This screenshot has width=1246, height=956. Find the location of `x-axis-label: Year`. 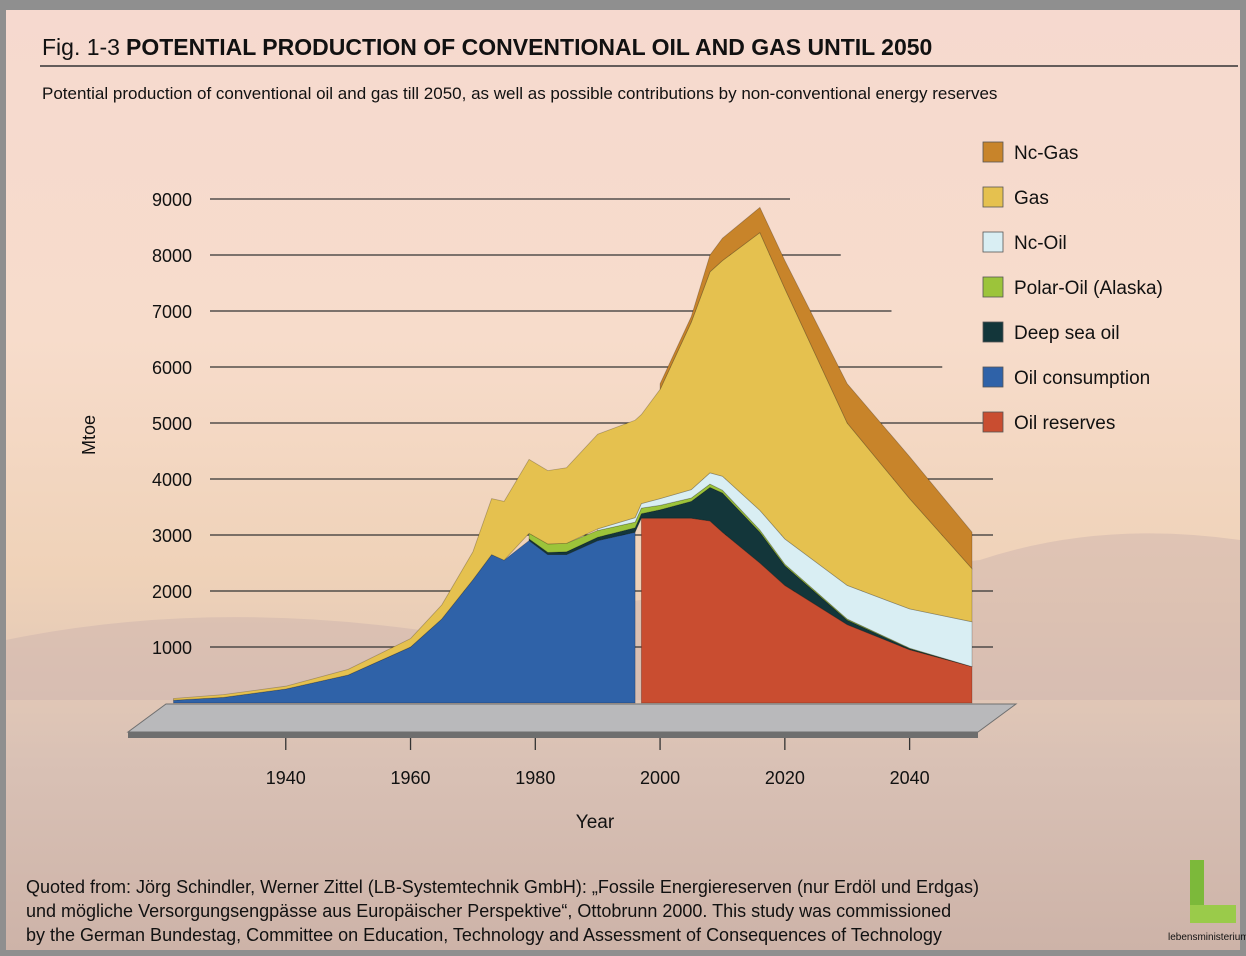

x-axis-label: Year is located at coordinates (595, 822).